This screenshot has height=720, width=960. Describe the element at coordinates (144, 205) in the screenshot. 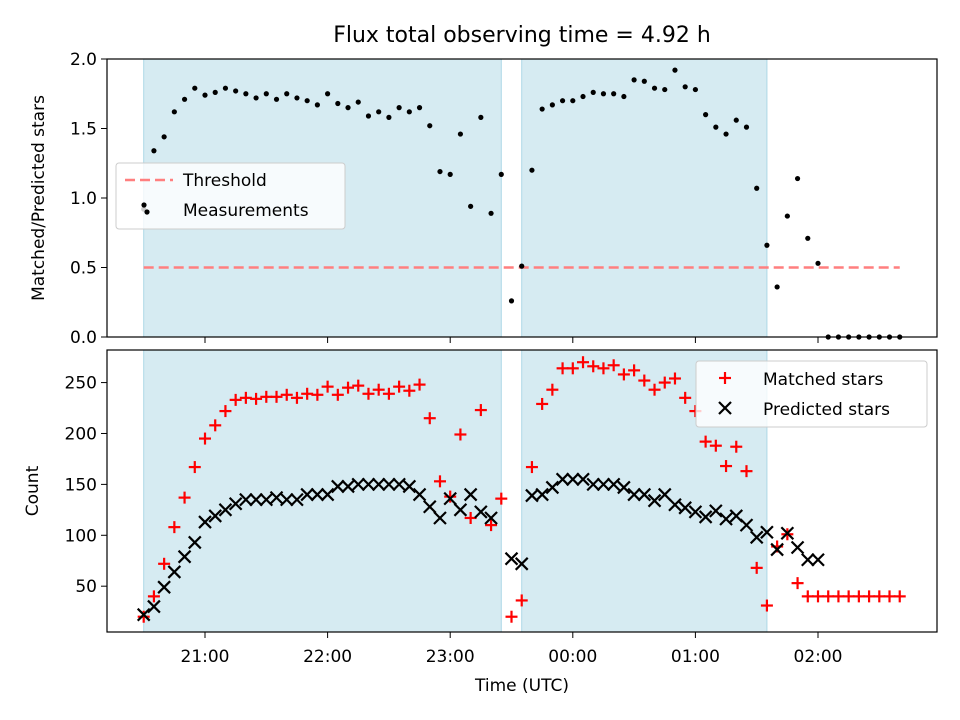

I see `legend-measurement-dot` at that location.